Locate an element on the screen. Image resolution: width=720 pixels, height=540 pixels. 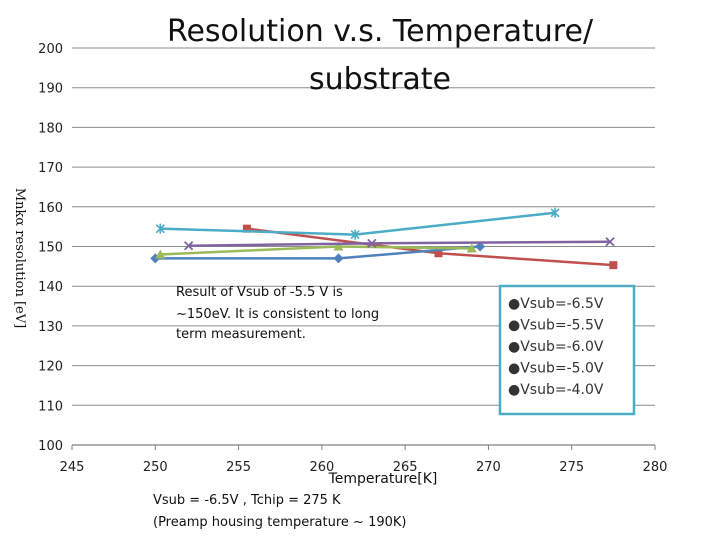
x-tick-label-260: 260 is located at coordinates (321, 467).